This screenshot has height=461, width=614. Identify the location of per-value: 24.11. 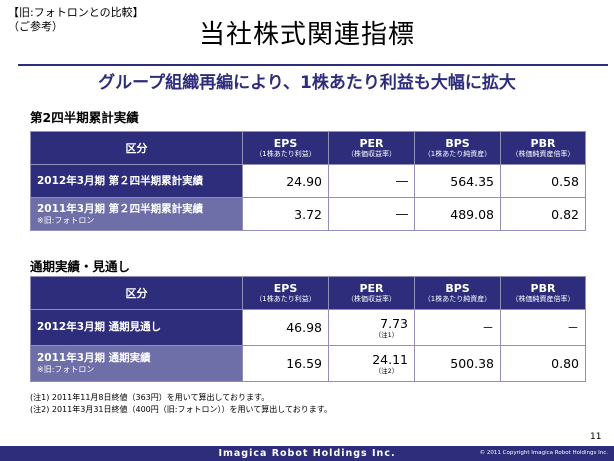
(390, 359).